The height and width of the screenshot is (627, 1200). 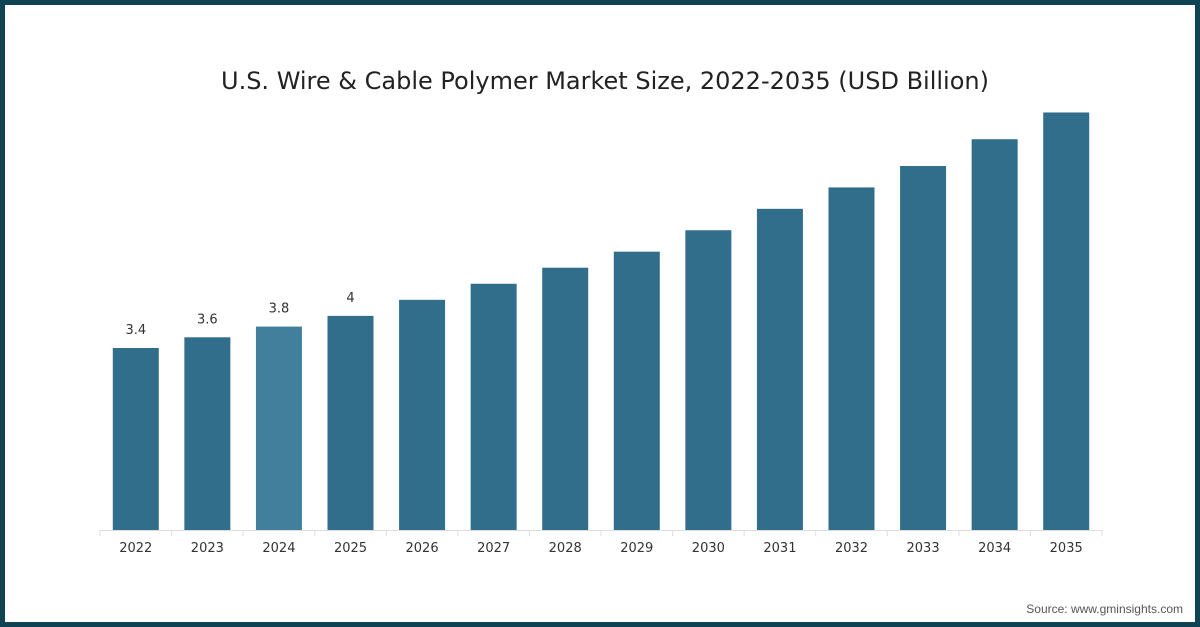 I want to click on bar-2022, so click(x=135, y=439).